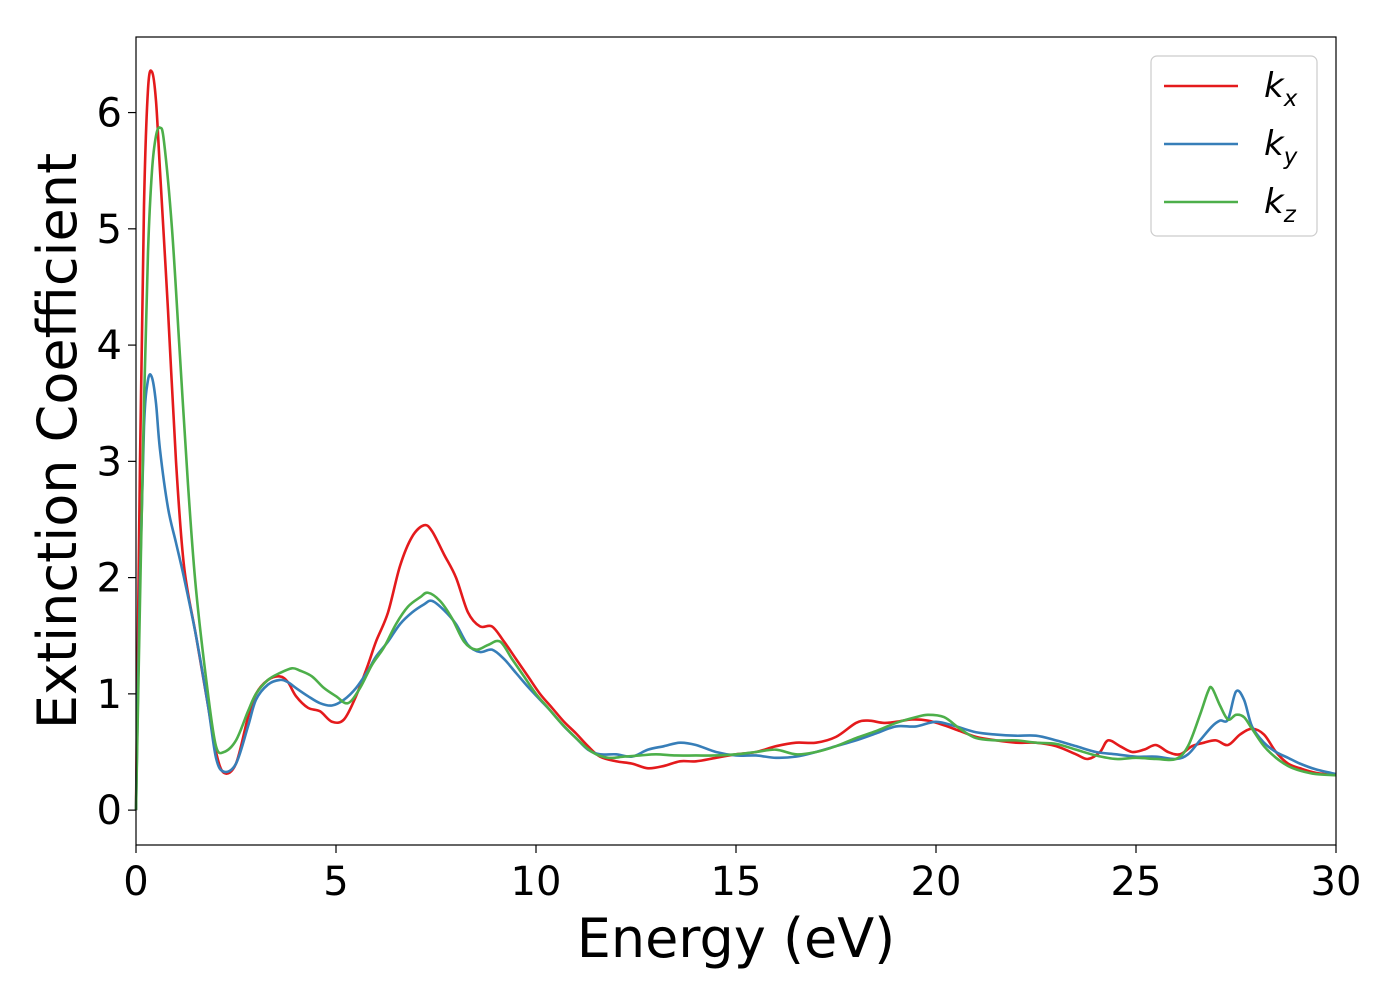 The width and height of the screenshot is (1400, 1000). Describe the element at coordinates (1281, 147) in the screenshot. I see `legend-label-y: ky` at that location.